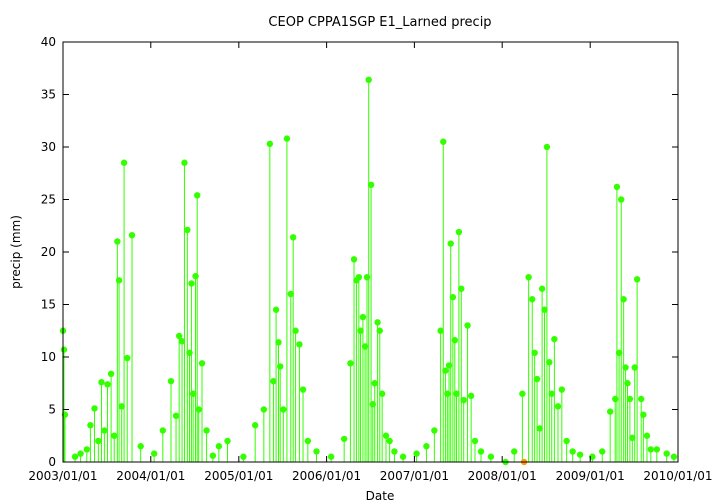 The height and width of the screenshot is (504, 720). What do you see at coordinates (590, 476) in the screenshot?
I see `x-tick-label: 2009/01/01` at bounding box center [590, 476].